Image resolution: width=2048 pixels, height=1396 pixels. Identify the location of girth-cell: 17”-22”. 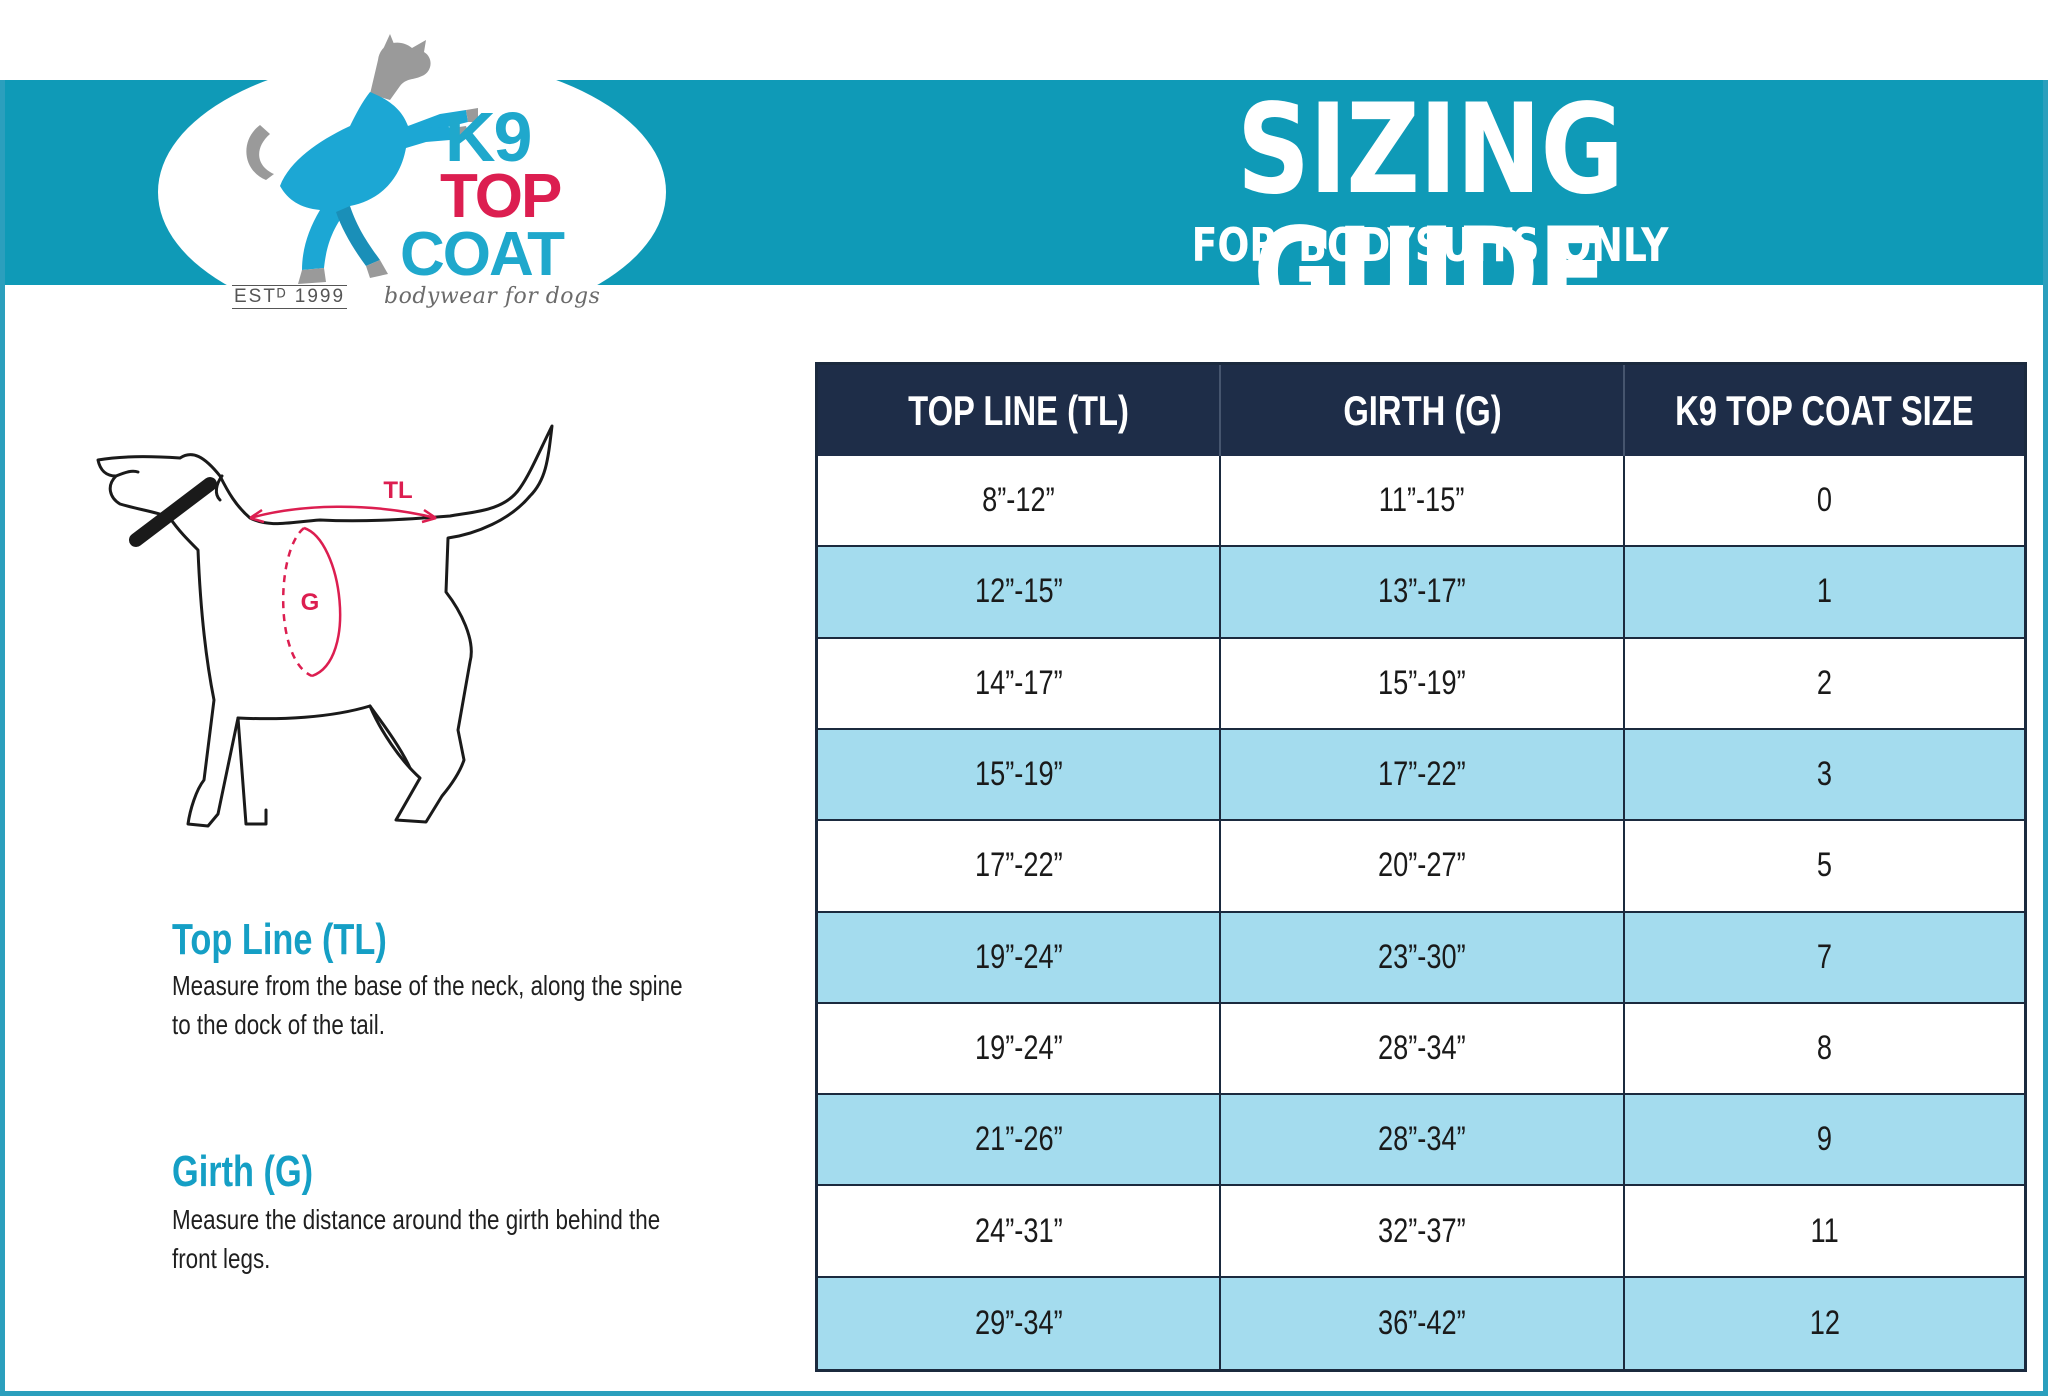
(1423, 775).